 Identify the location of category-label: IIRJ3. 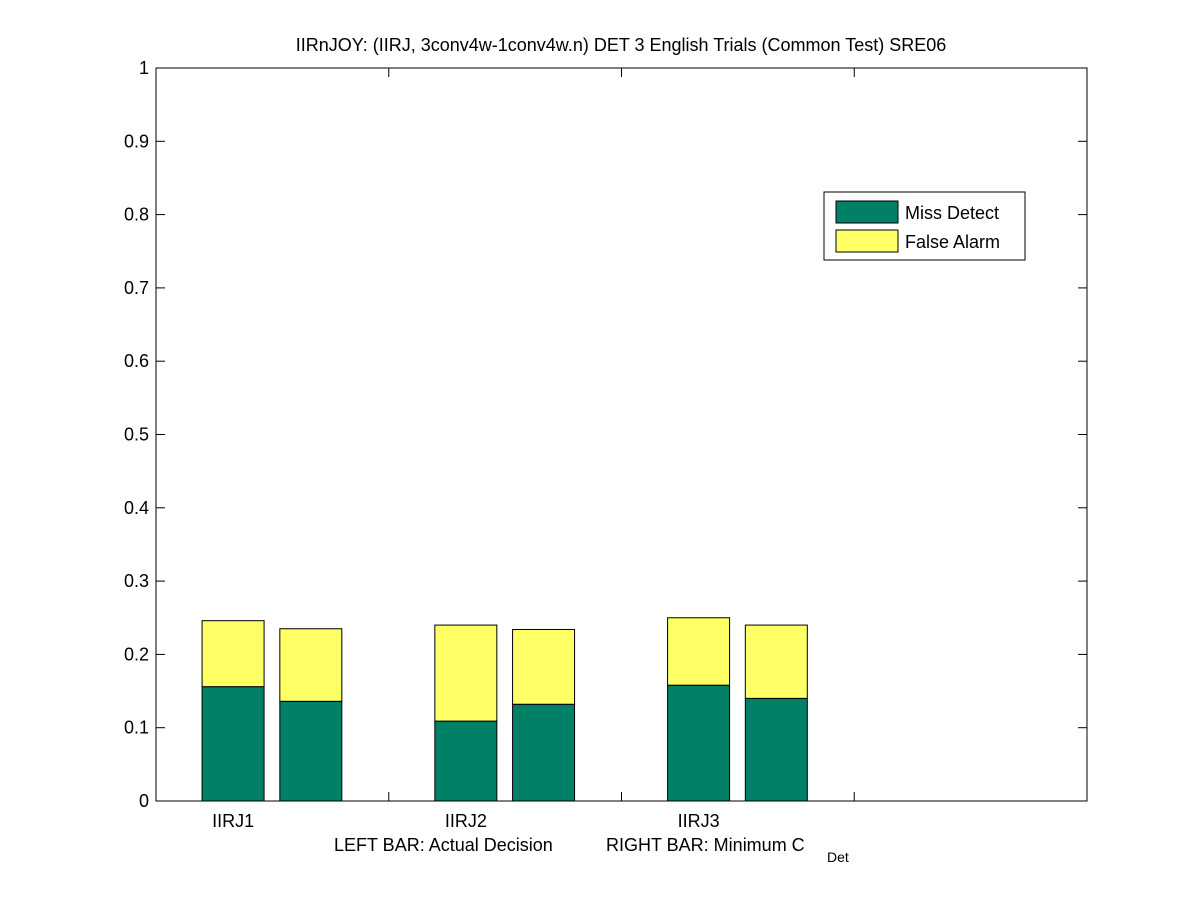
(699, 821).